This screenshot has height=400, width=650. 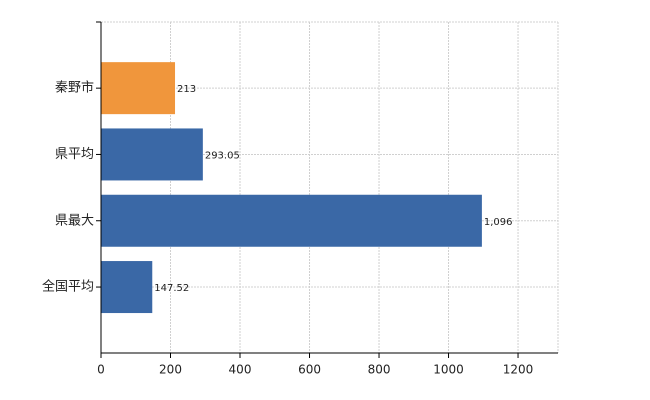 I want to click on x-tick-label: 1200, so click(x=518, y=370).